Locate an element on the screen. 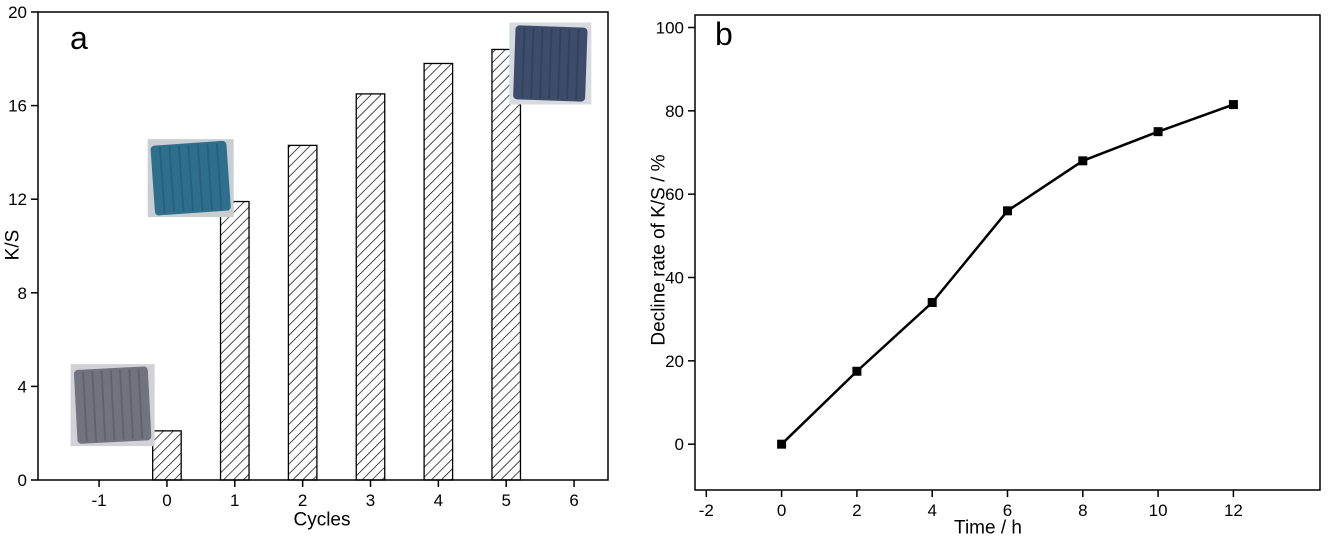 The image size is (1339, 553). y-tick-label: 80 is located at coordinates (674, 111).